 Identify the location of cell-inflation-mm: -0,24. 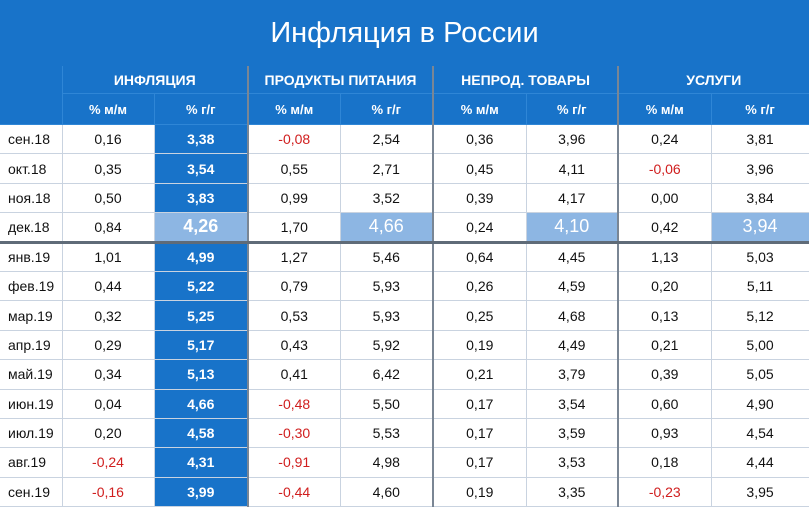
(108, 462).